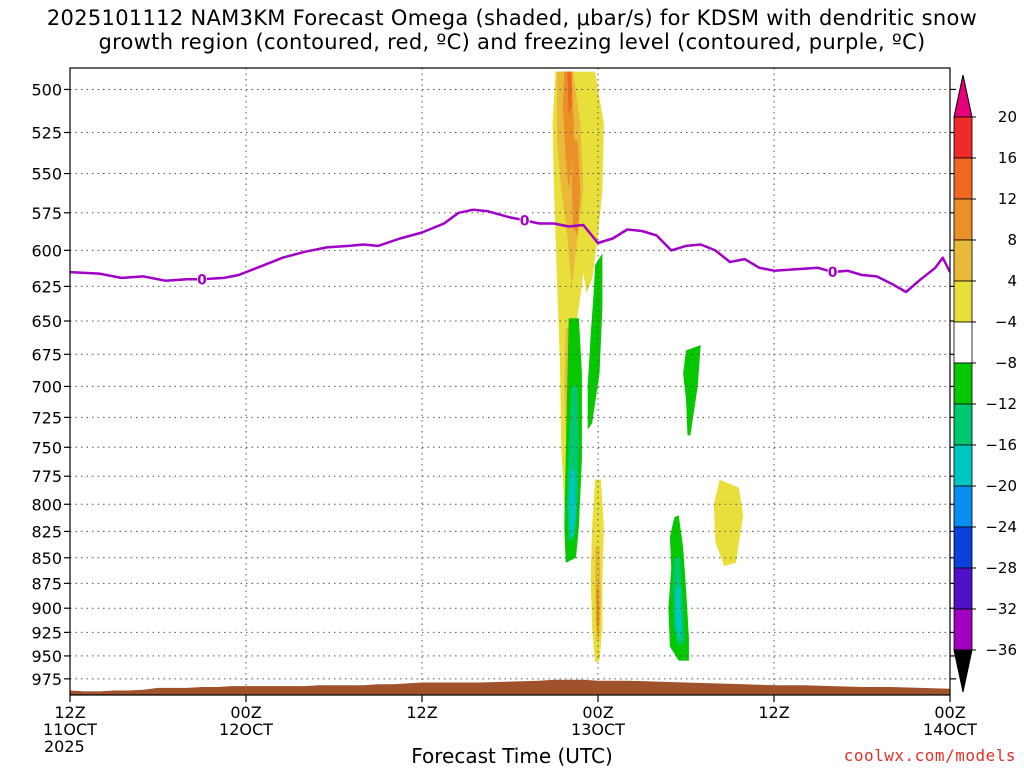 The height and width of the screenshot is (768, 1024). I want to click on y-tick-label-975: 975, so click(46, 679).